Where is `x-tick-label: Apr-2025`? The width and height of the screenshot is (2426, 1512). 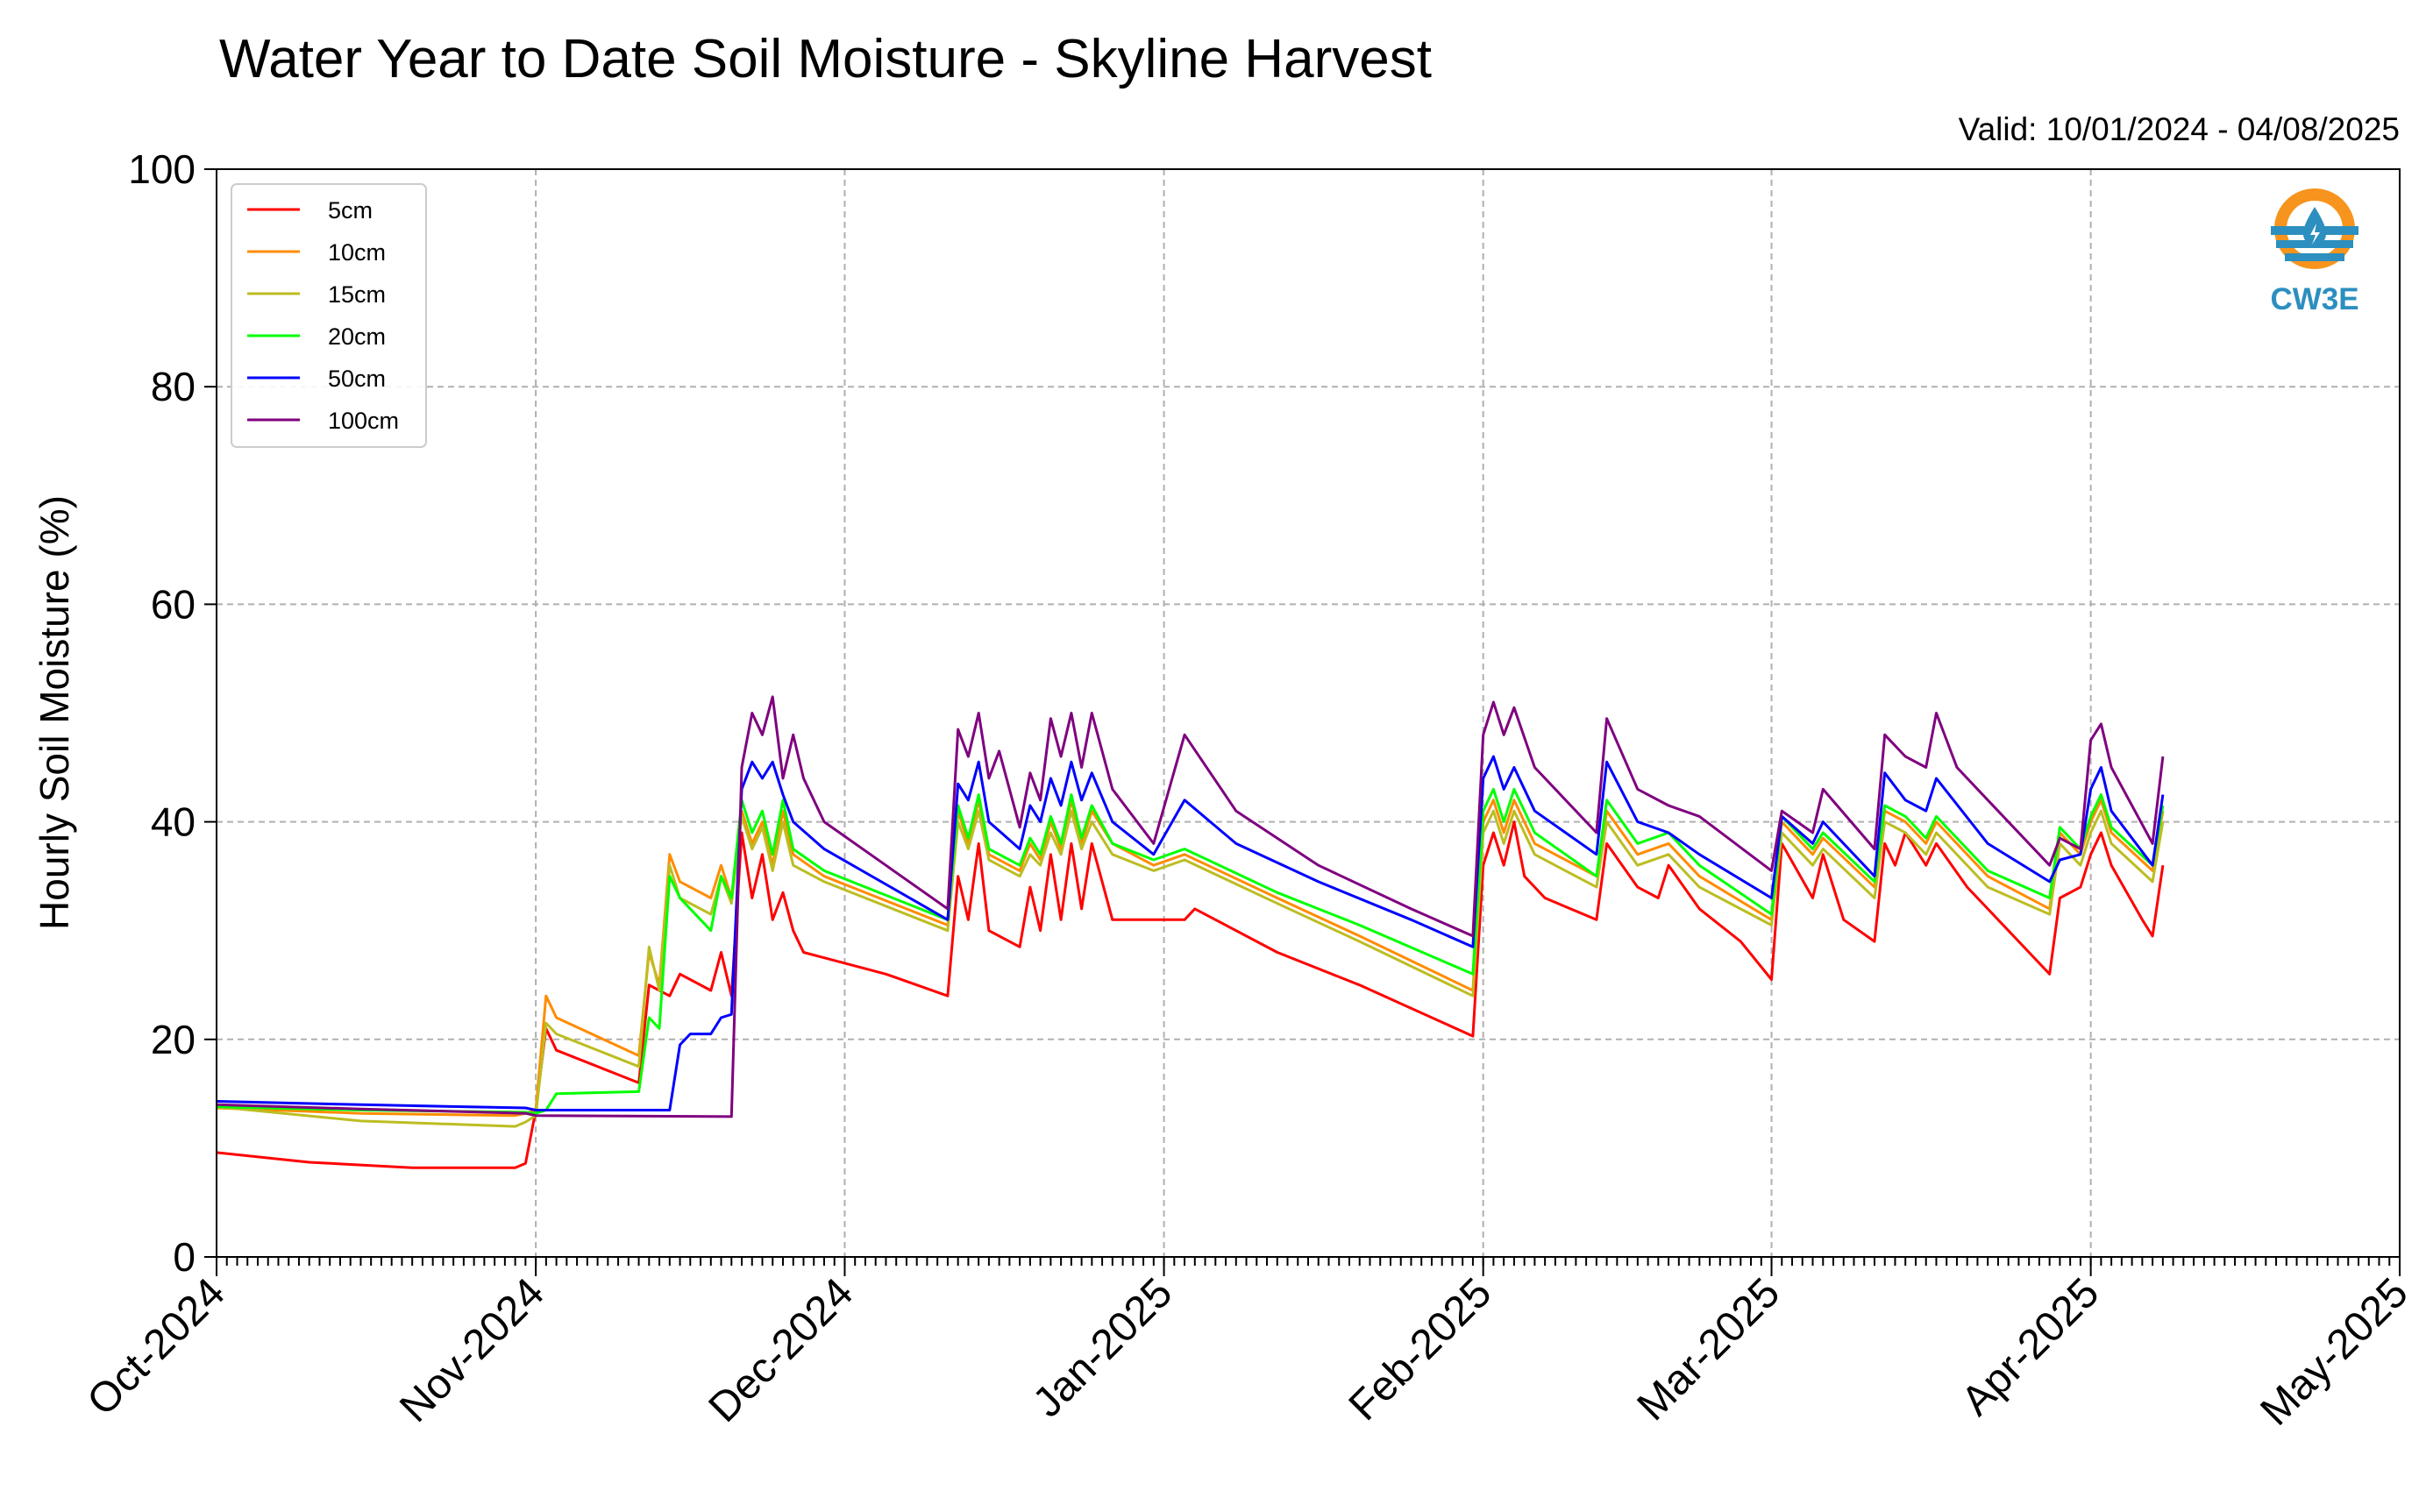 x-tick-label: Apr-2025 is located at coordinates (2030, 1346).